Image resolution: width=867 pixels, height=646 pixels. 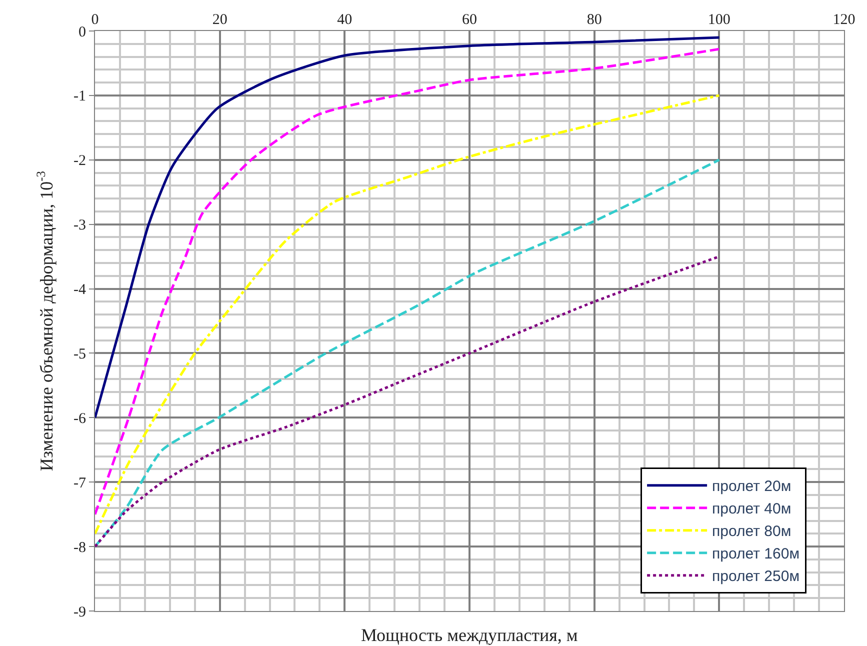 I want to click on legend-label: пролет 40м, so click(x=752, y=509).